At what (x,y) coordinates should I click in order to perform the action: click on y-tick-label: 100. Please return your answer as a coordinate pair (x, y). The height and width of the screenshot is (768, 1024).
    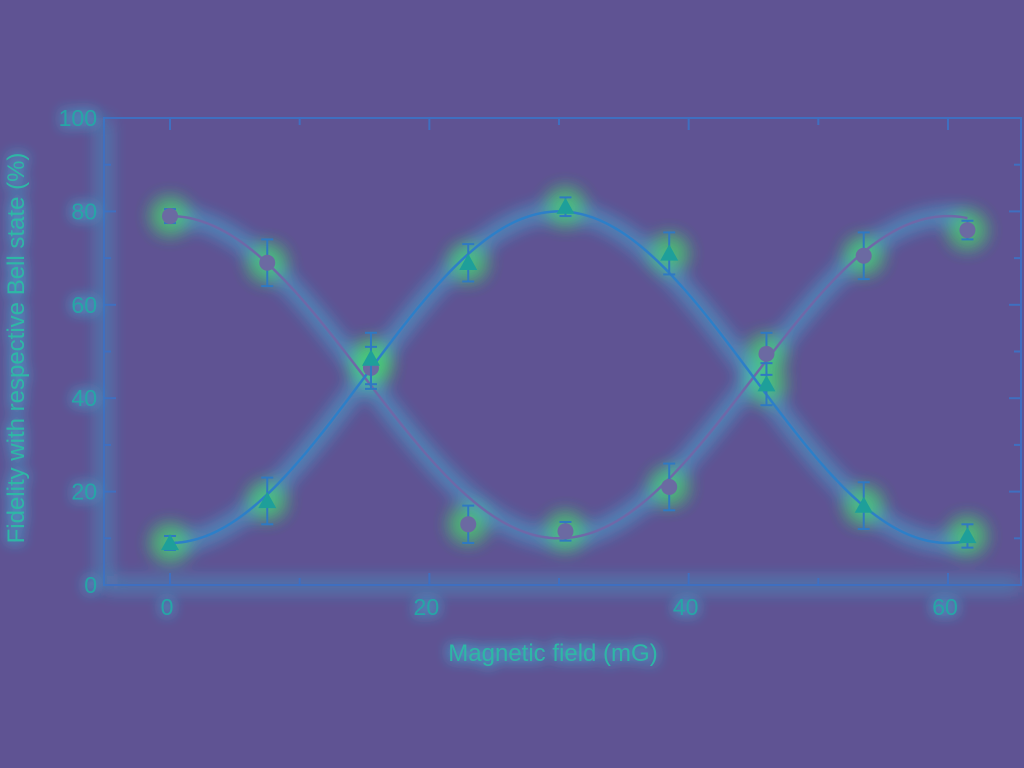
    Looking at the image, I should click on (78, 118).